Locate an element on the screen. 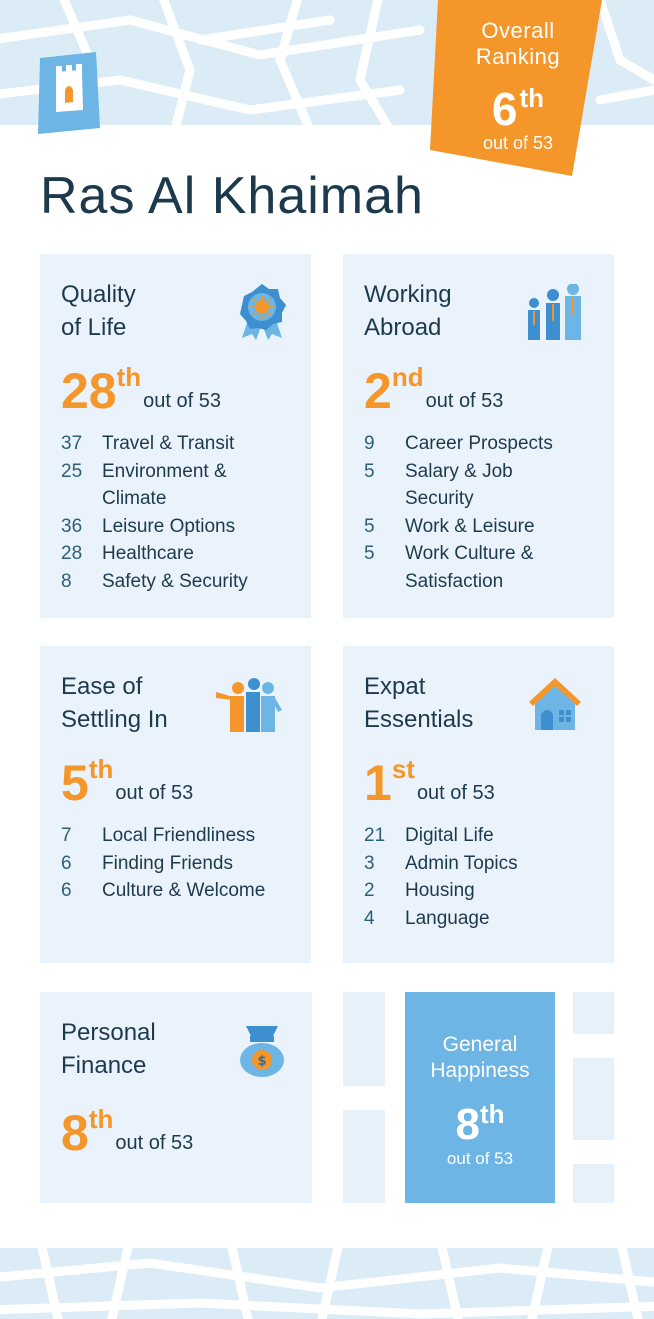 This screenshot has width=654, height=1319. rank-row: 2ndout of 53 is located at coordinates (434, 390).